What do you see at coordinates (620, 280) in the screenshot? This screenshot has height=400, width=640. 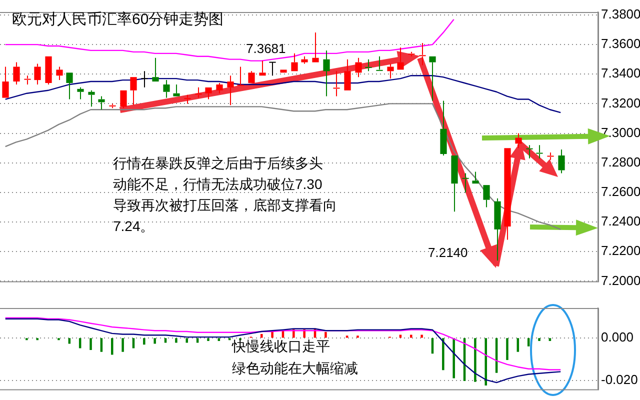 I see `y-tick-label: 7.2000` at bounding box center [620, 280].